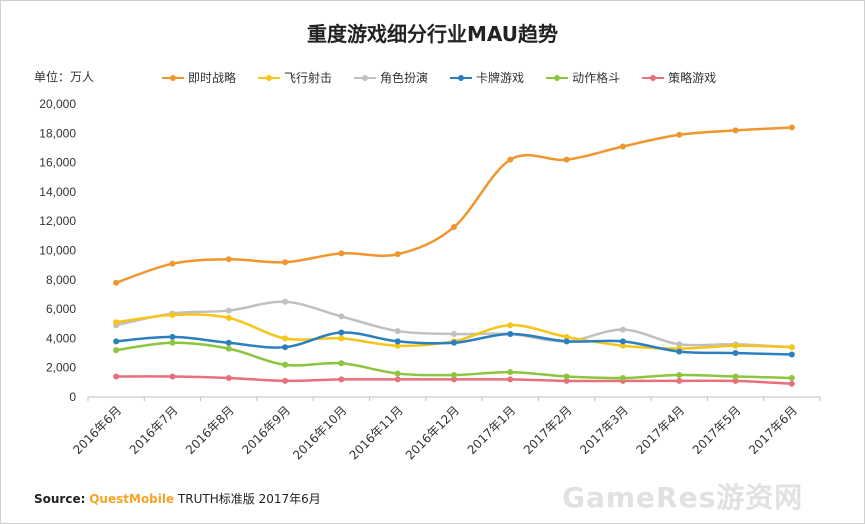 The height and width of the screenshot is (524, 865). I want to click on legend-item: 策略游戏, so click(679, 77).